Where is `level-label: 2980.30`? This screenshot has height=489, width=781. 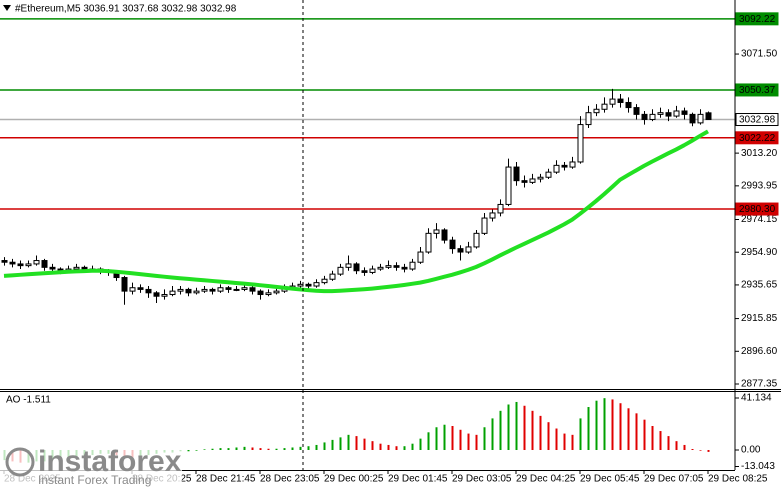
level-label: 2980.30 is located at coordinates (757, 209).